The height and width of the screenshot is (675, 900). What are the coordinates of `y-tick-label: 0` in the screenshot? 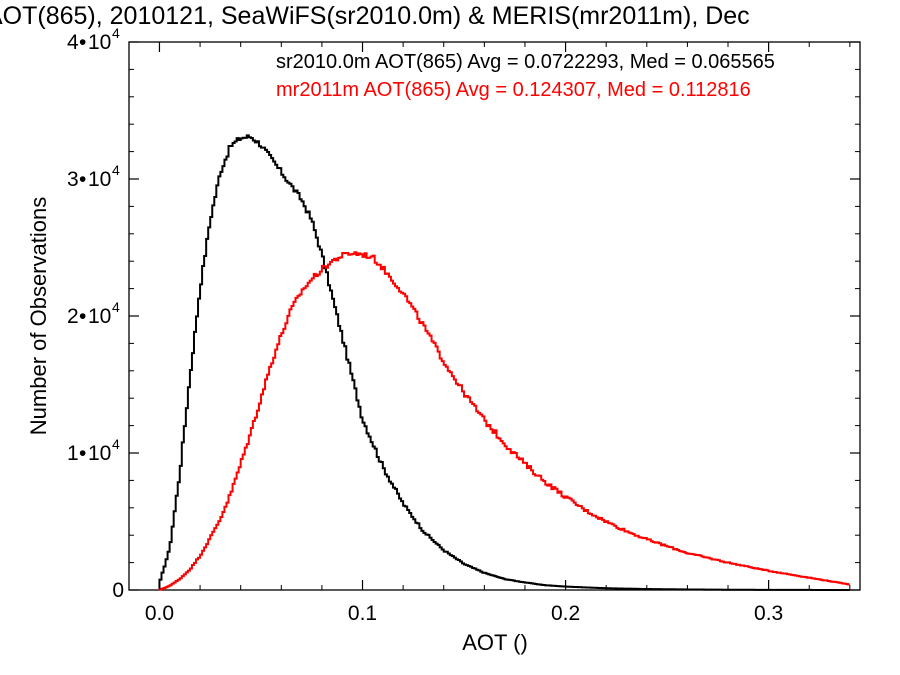 It's located at (118, 590).